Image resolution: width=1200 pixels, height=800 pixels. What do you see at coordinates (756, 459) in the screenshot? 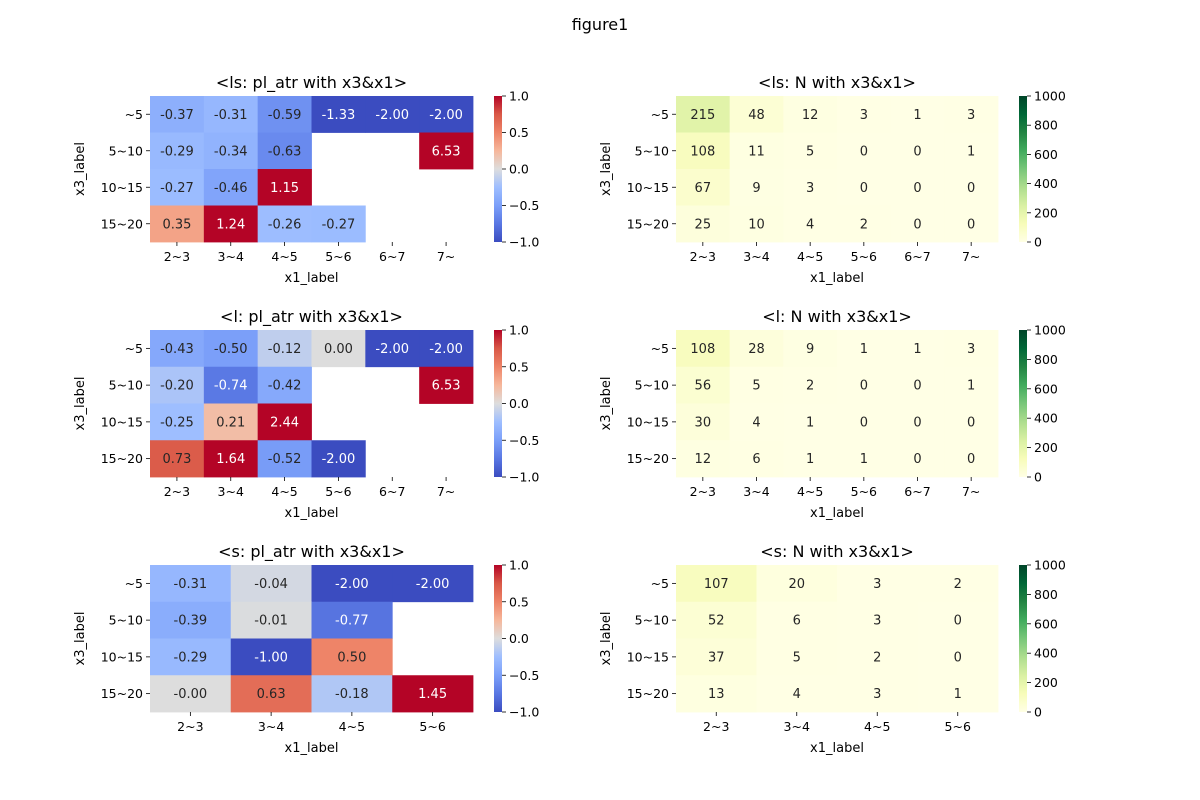
I see `cell-label: 6` at bounding box center [756, 459].